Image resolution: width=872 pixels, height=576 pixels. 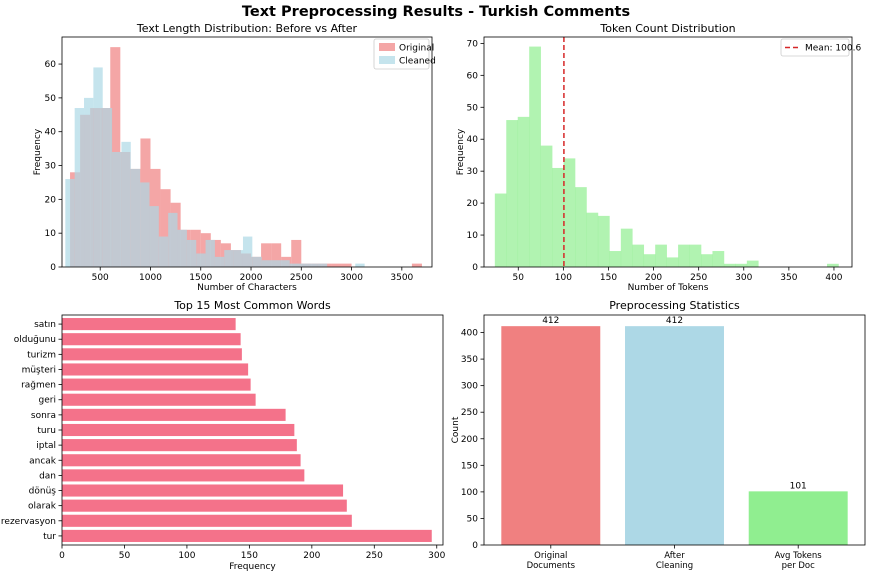 What do you see at coordinates (46, 431) in the screenshot?
I see `word-label: turu` at bounding box center [46, 431].